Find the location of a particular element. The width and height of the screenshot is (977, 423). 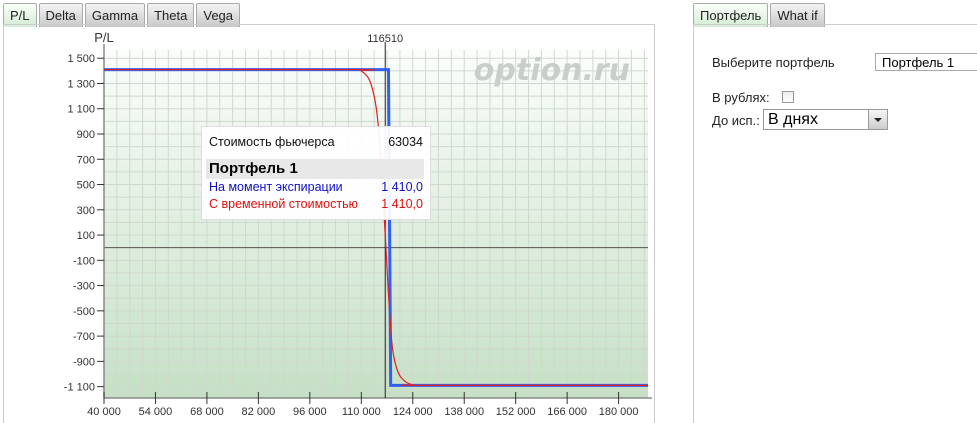

y-tick-label: -500 is located at coordinates (84, 312).